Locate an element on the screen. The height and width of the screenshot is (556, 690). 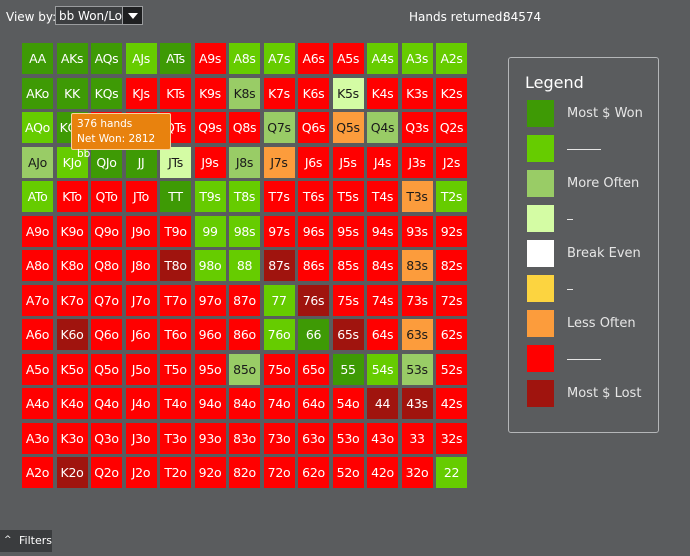
hand-cell: 96s is located at coordinates (313, 231).